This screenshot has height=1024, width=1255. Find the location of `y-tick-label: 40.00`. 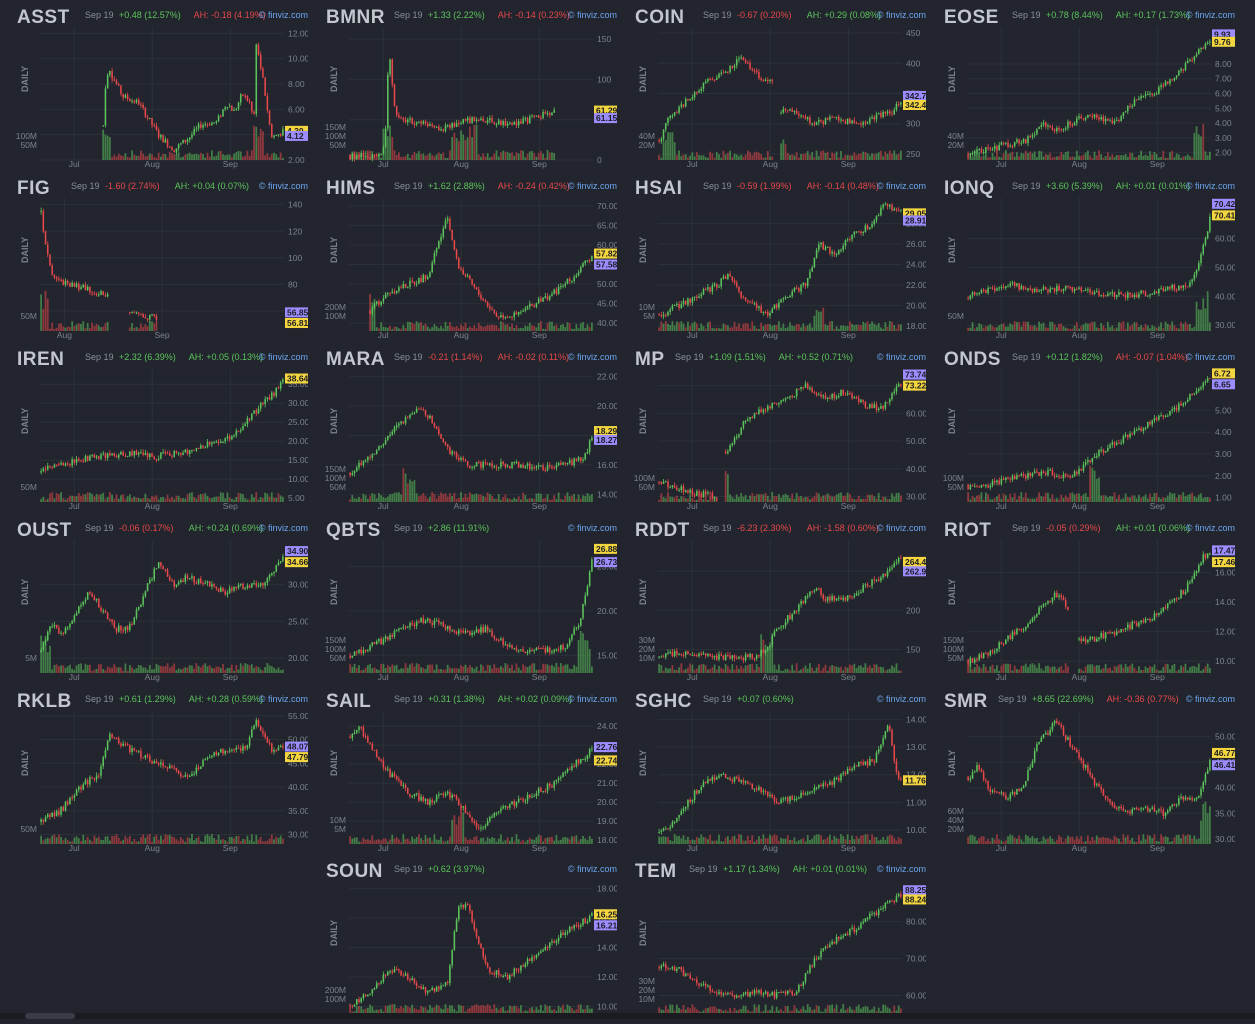

y-tick-label: 40.00 is located at coordinates (916, 469).